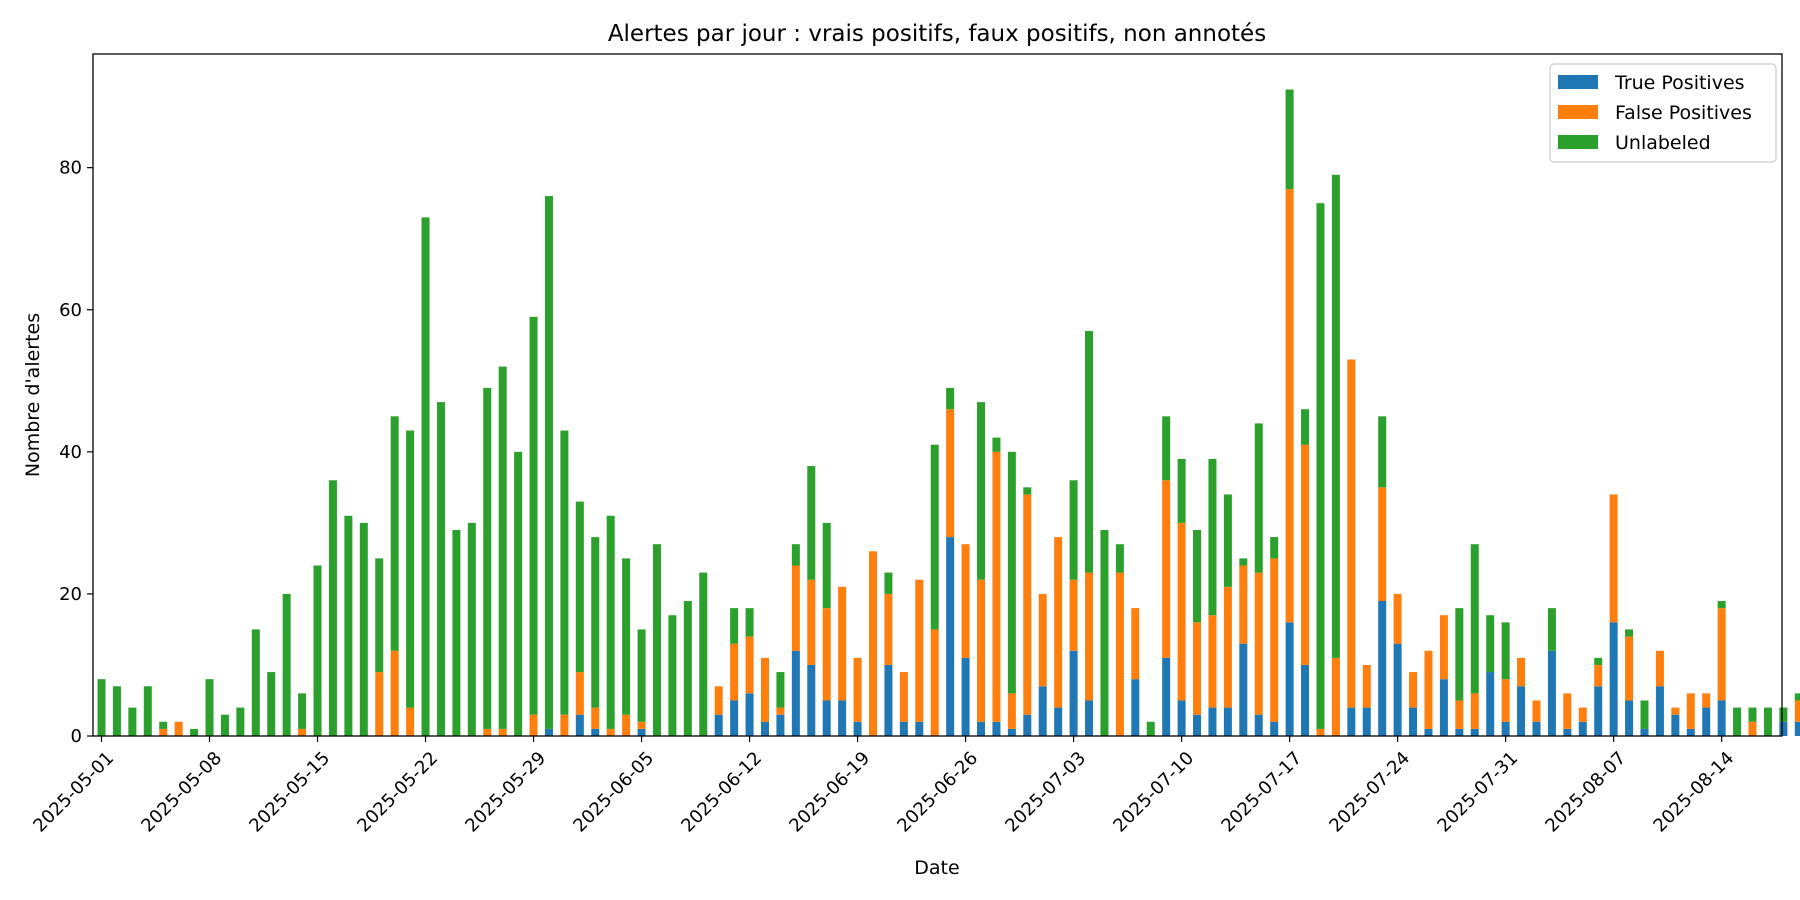  I want to click on x-tick-label: 2025-07-17, so click(1261, 792).